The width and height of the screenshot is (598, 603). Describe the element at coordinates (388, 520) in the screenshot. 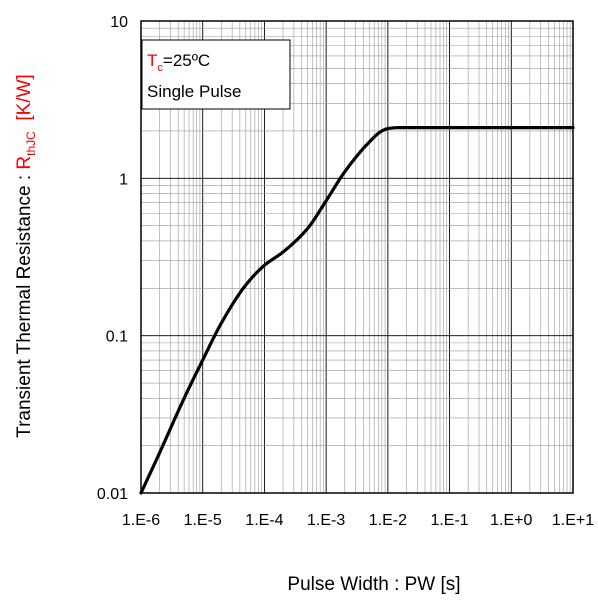

I see `x-tick-label: 1.E-2` at that location.